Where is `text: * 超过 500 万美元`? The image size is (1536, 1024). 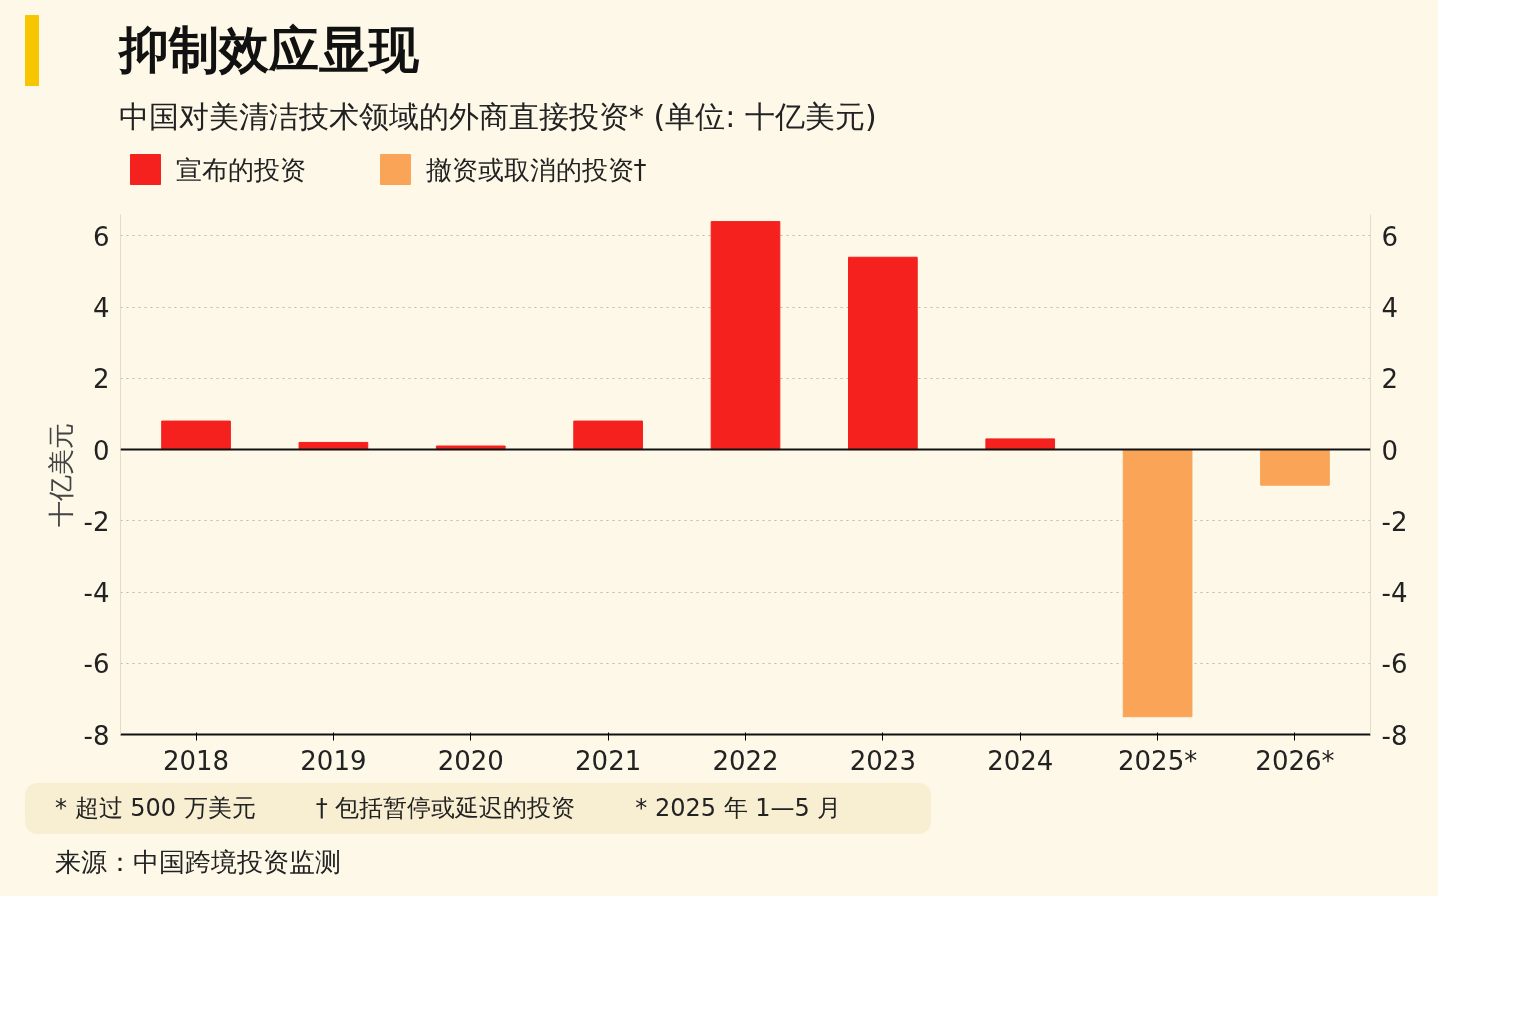 text: * 超过 500 万美元 is located at coordinates (155, 808).